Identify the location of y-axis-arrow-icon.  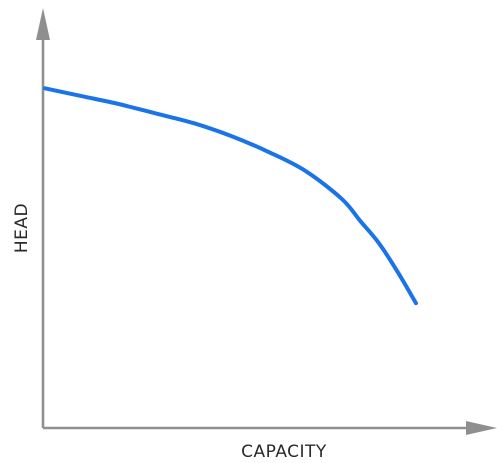
(43, 24).